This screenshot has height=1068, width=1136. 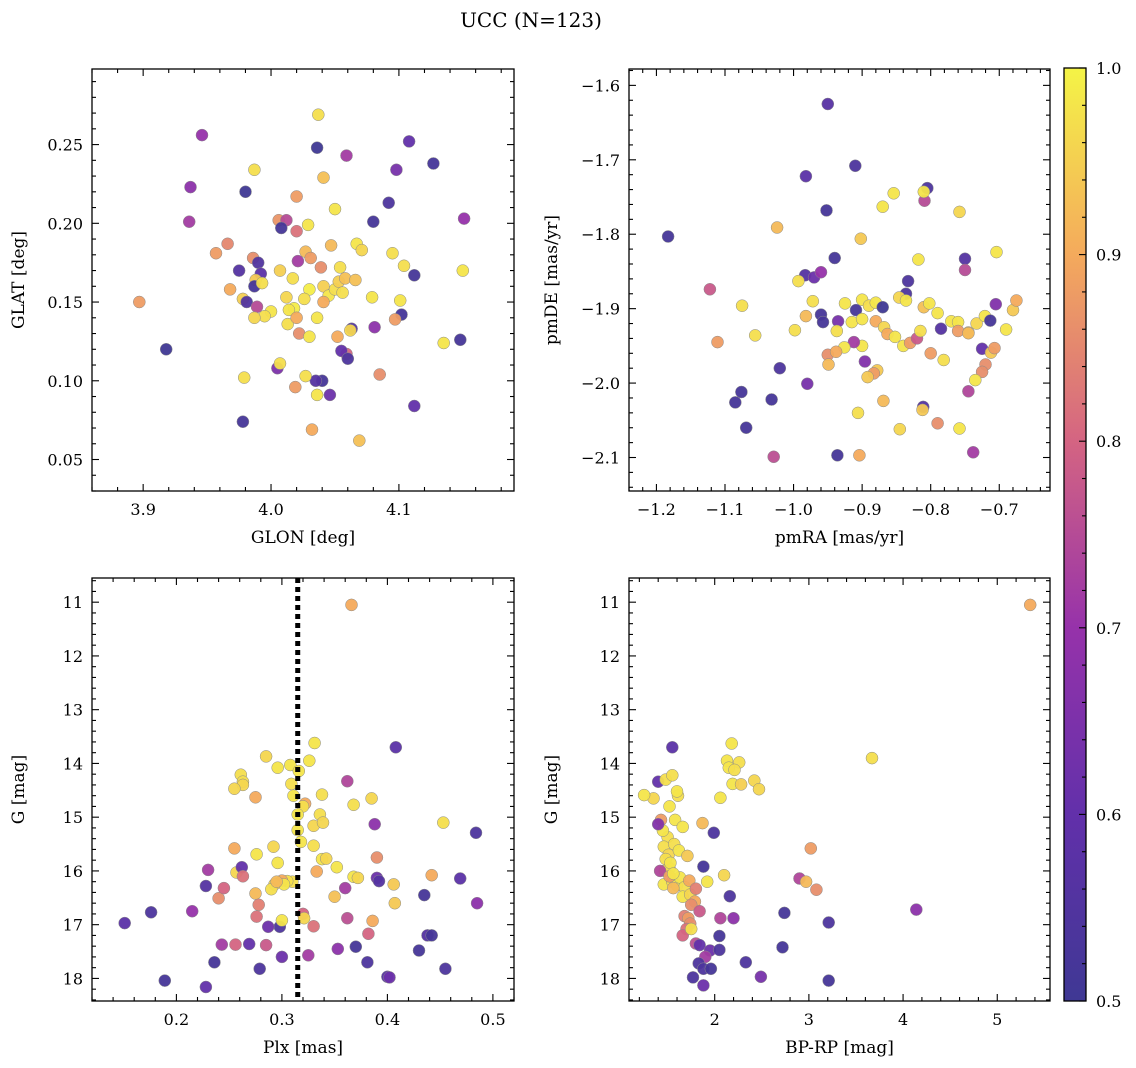 I want to click on y-tick-label: 0.05, so click(x=65, y=460).